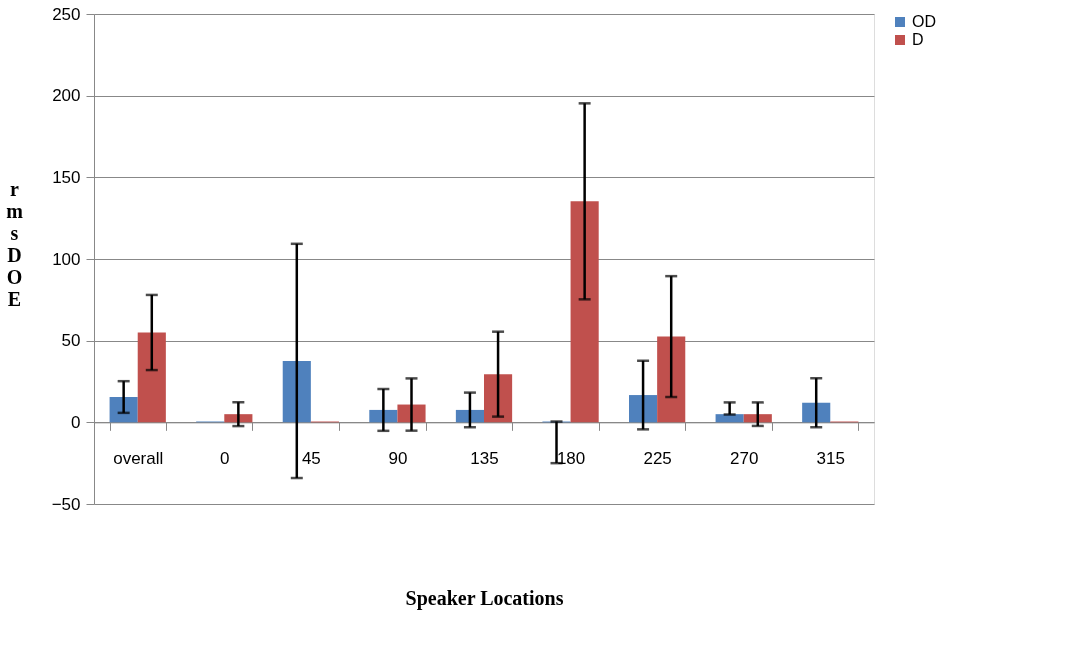 The width and height of the screenshot is (1078, 646). I want to click on x-axis-title: Speaker Locations, so click(484, 598).